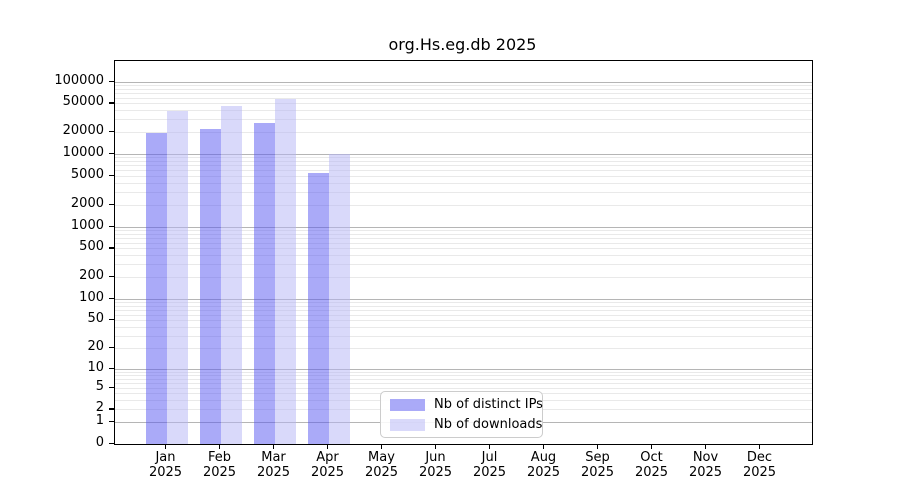  What do you see at coordinates (87, 203) in the screenshot?
I see `y-tick-label: 2000` at bounding box center [87, 203].